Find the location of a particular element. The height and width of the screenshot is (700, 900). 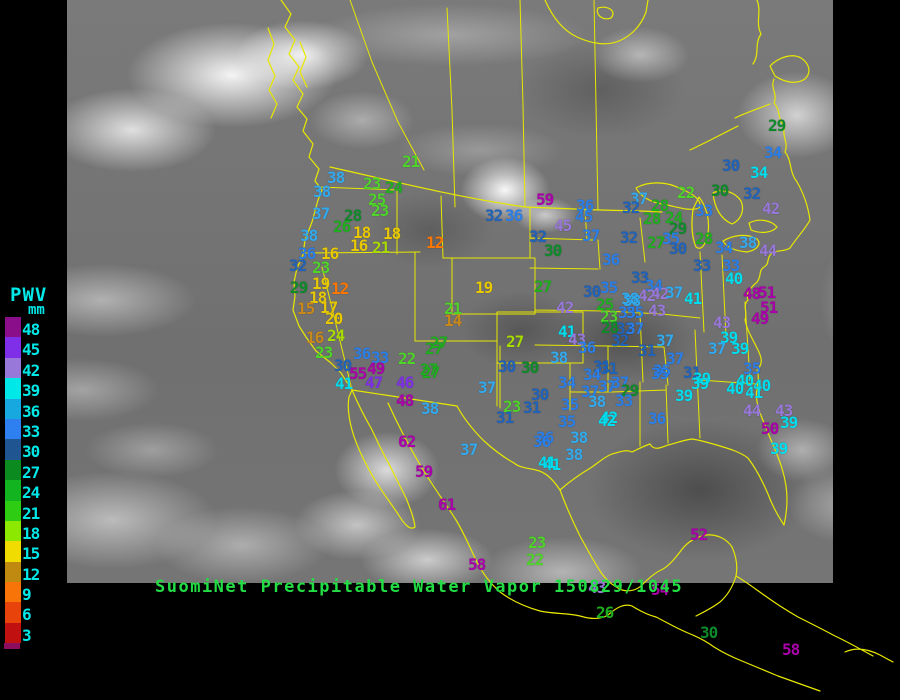

coast-bc is located at coordinates (301, 95).